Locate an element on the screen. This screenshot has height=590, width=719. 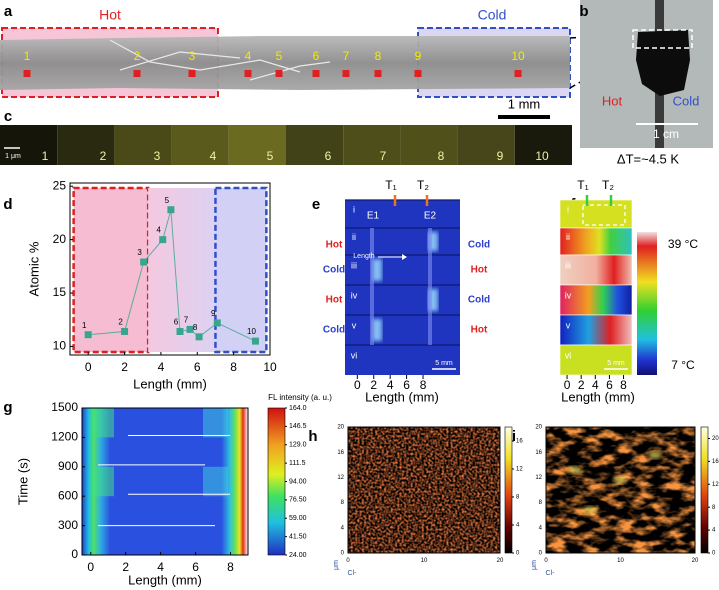
row-label: ii is located at coordinates (568, 237).